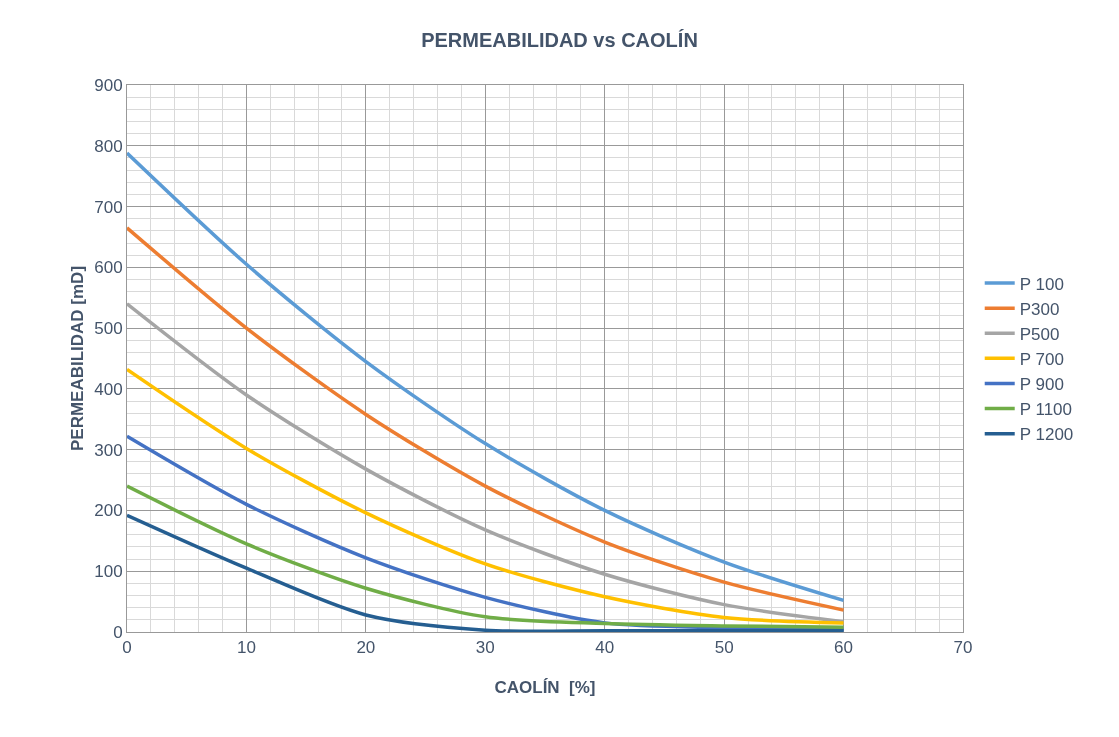 Image resolution: width=1119 pixels, height=737 pixels. Describe the element at coordinates (77, 358) in the screenshot. I see `y-axis-title: PERMEABILIDAD [mD]` at that location.